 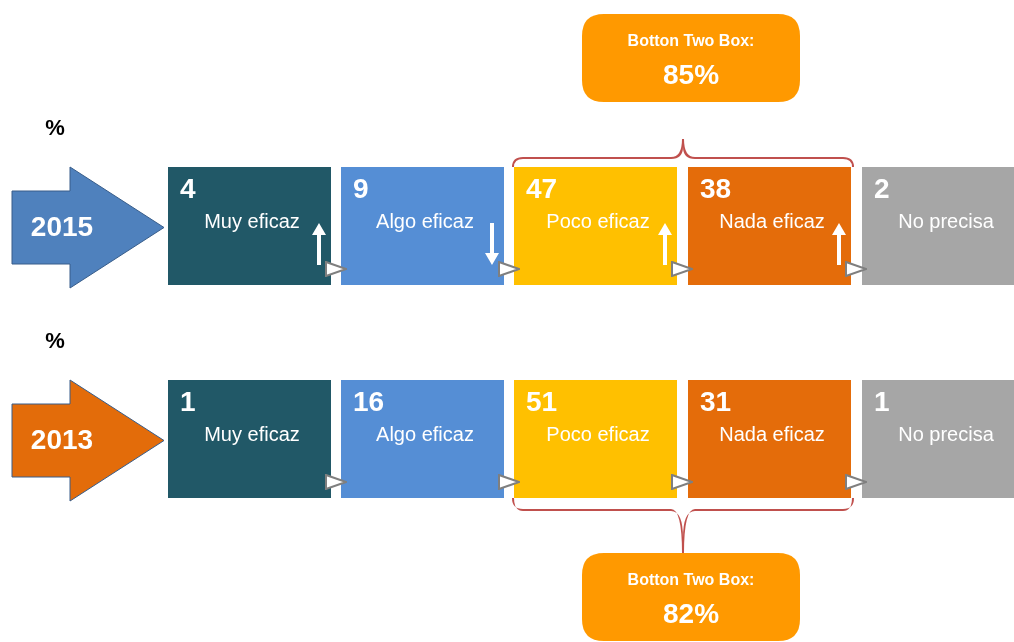 I want to click on data-label: 47, so click(x=542, y=188).